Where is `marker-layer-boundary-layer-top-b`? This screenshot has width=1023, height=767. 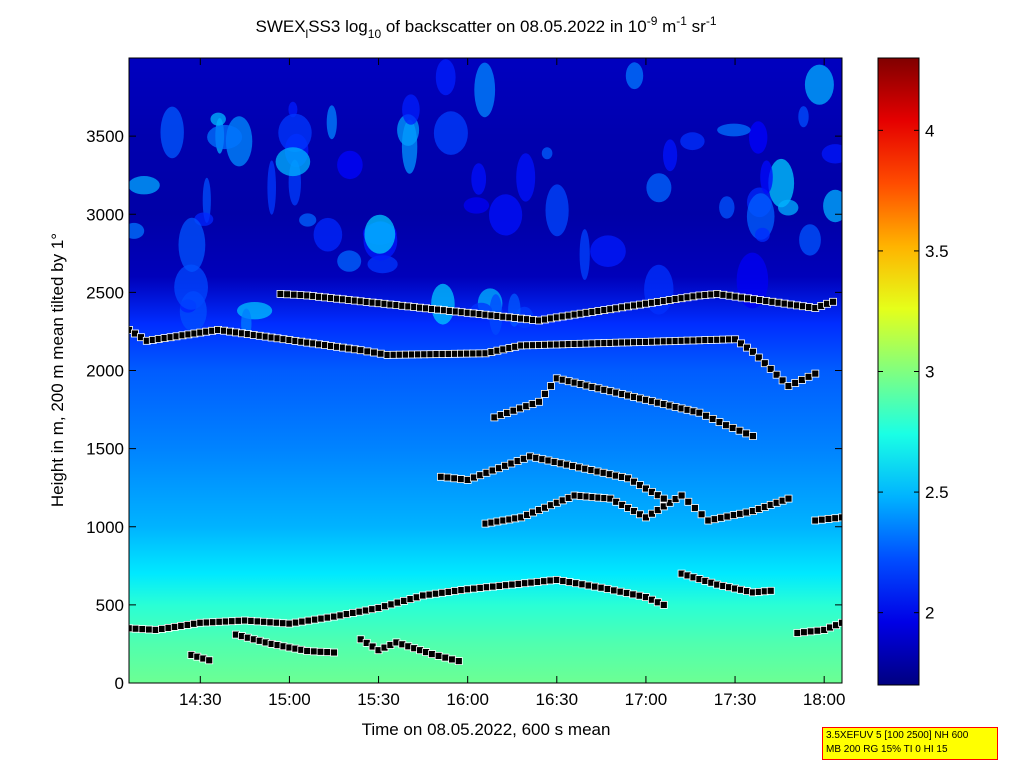
marker-layer-boundary-layer-top-b is located at coordinates (726, 583).